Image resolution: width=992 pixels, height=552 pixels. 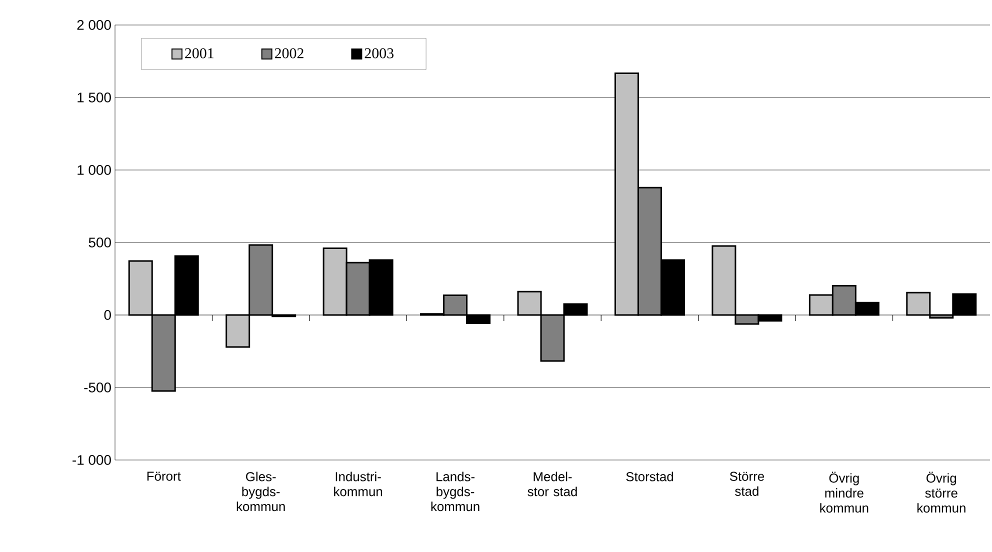 I want to click on legend-label: 2003, so click(x=379, y=53).